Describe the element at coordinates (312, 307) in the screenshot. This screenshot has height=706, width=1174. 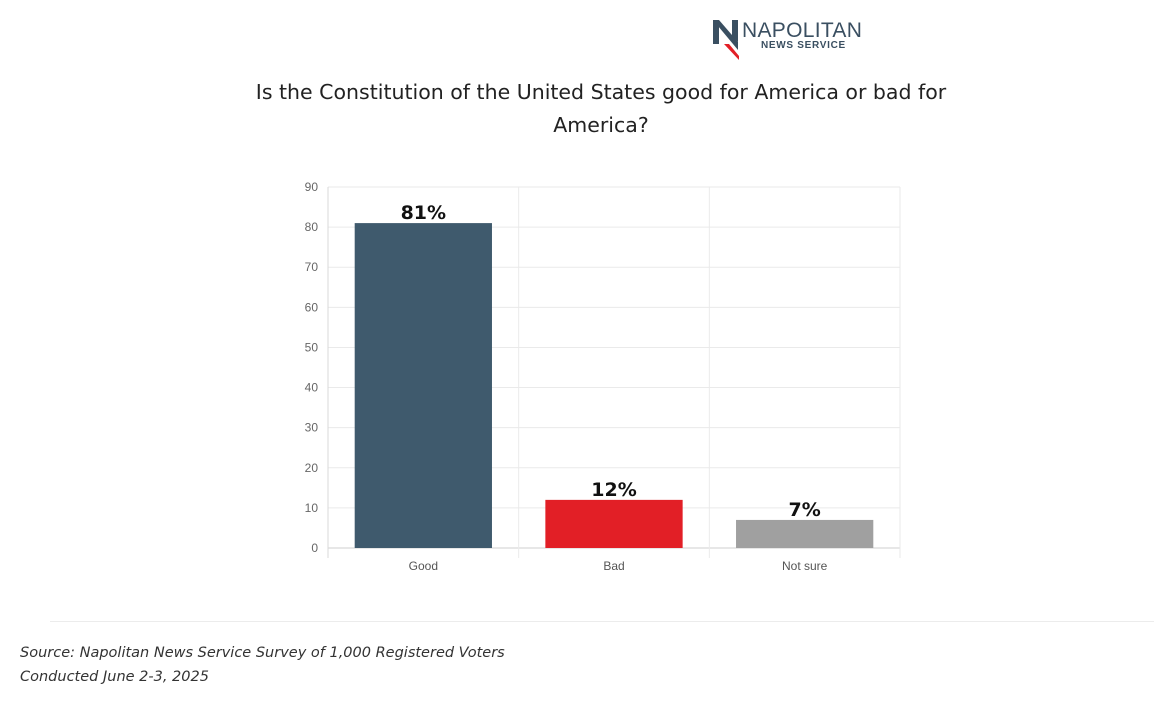
I see `y-tick-label: 60` at that location.